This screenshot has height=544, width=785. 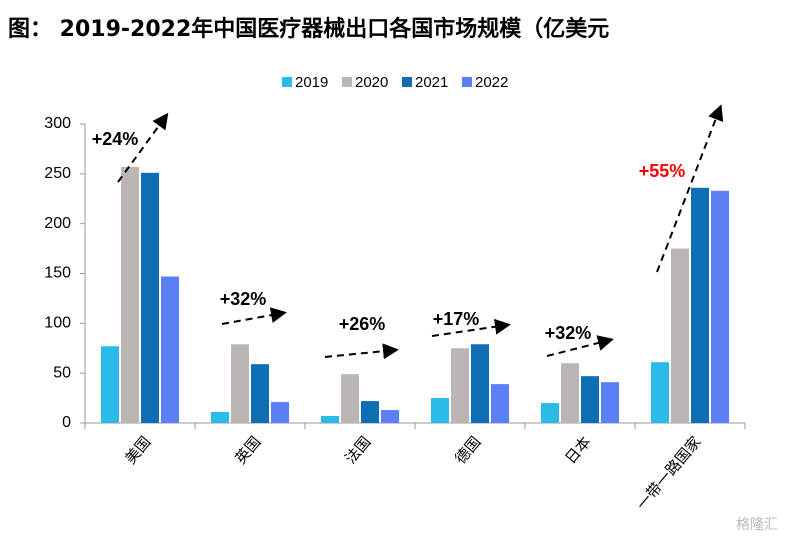 What do you see at coordinates (662, 171) in the screenshot?
I see `annotation: +55%` at bounding box center [662, 171].